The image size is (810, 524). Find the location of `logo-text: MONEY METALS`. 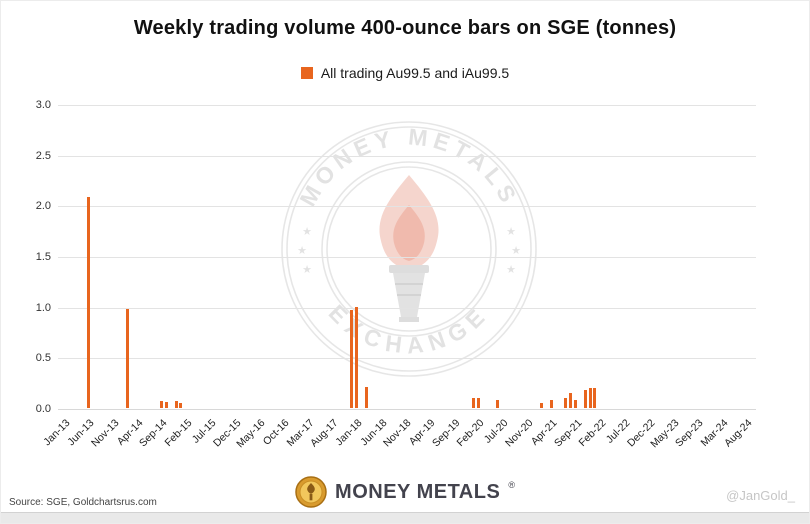

logo-text: MONEY METALS is located at coordinates (418, 491).